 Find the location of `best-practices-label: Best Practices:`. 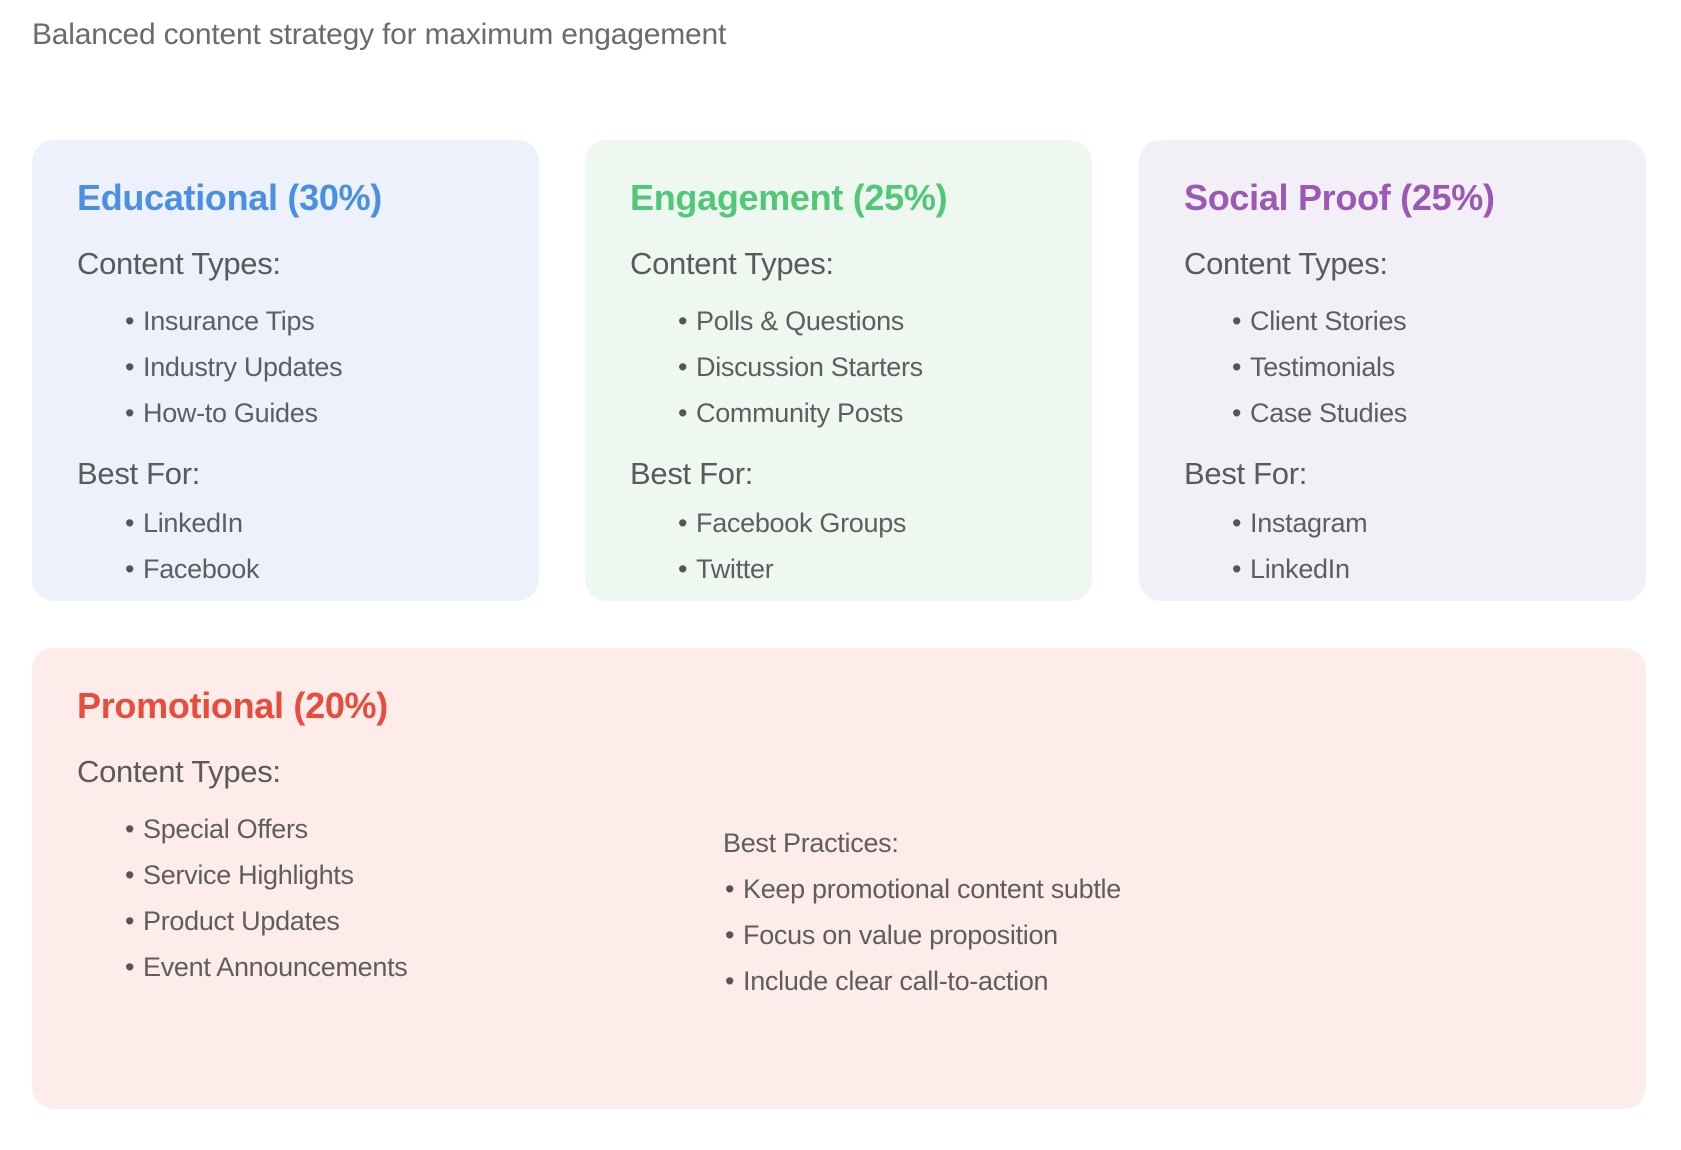

best-practices-label: Best Practices: is located at coordinates (811, 843).